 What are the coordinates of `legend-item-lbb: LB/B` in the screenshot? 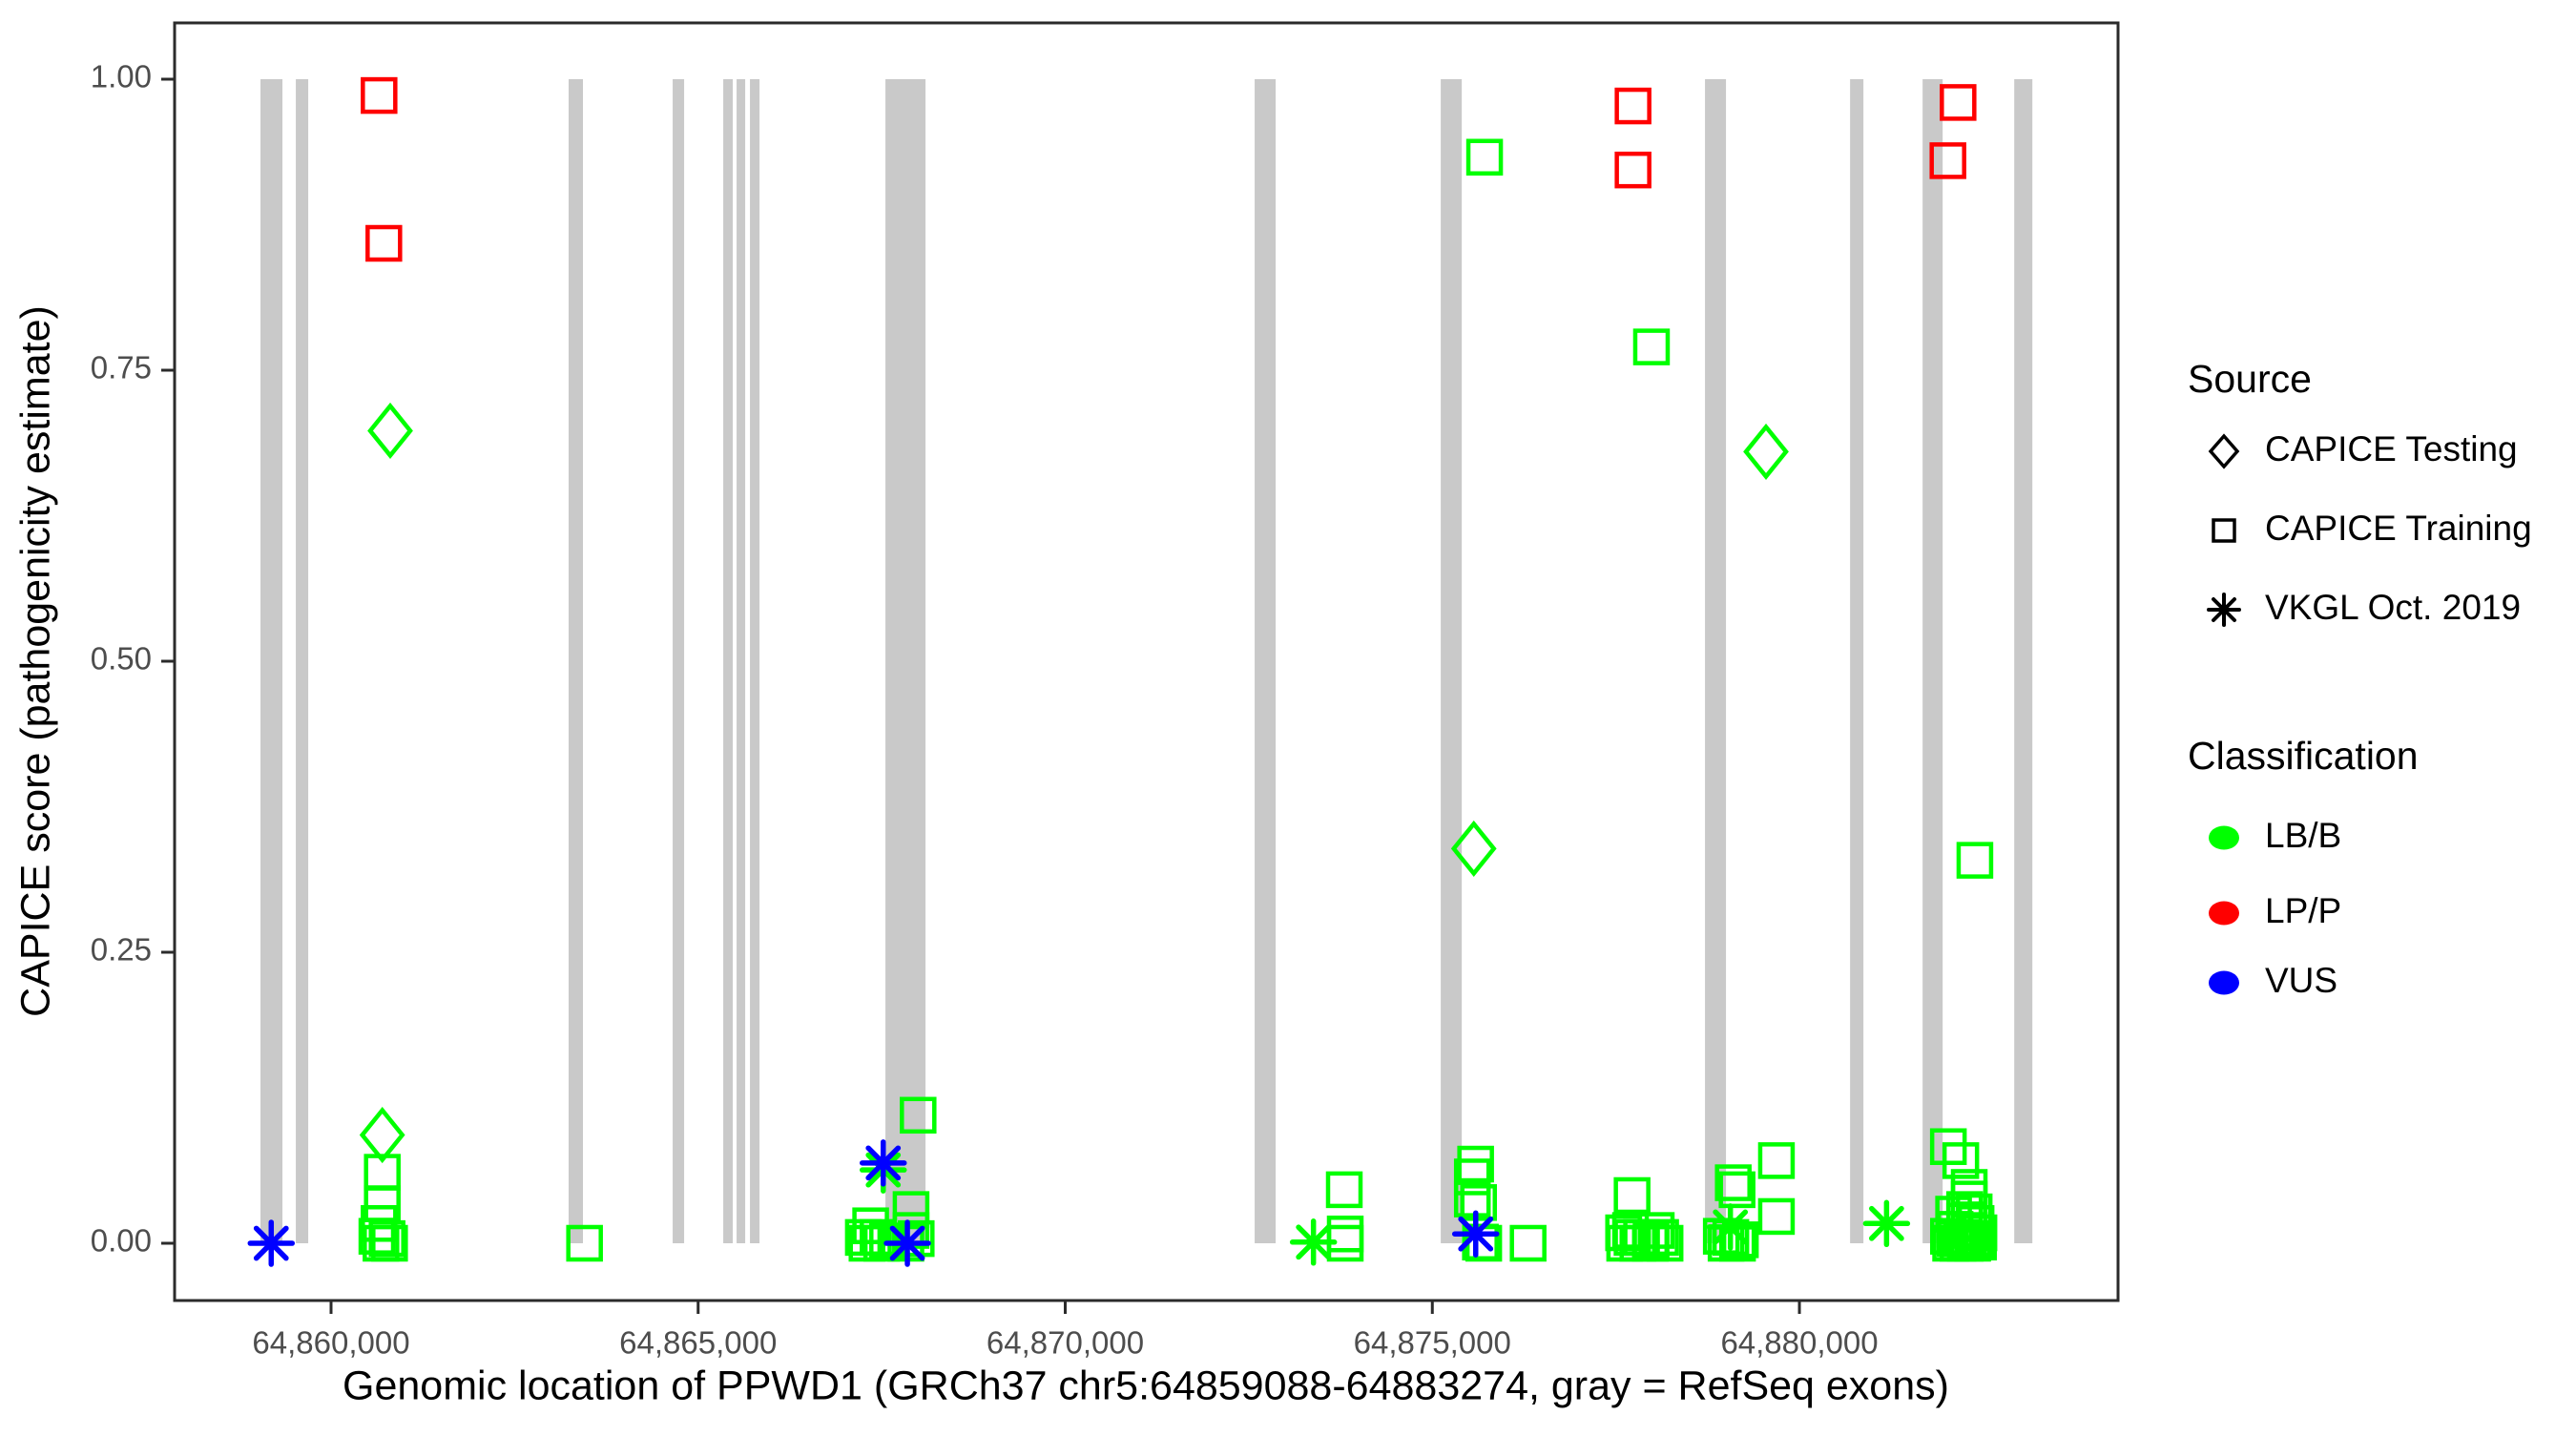 It's located at (2275, 835).